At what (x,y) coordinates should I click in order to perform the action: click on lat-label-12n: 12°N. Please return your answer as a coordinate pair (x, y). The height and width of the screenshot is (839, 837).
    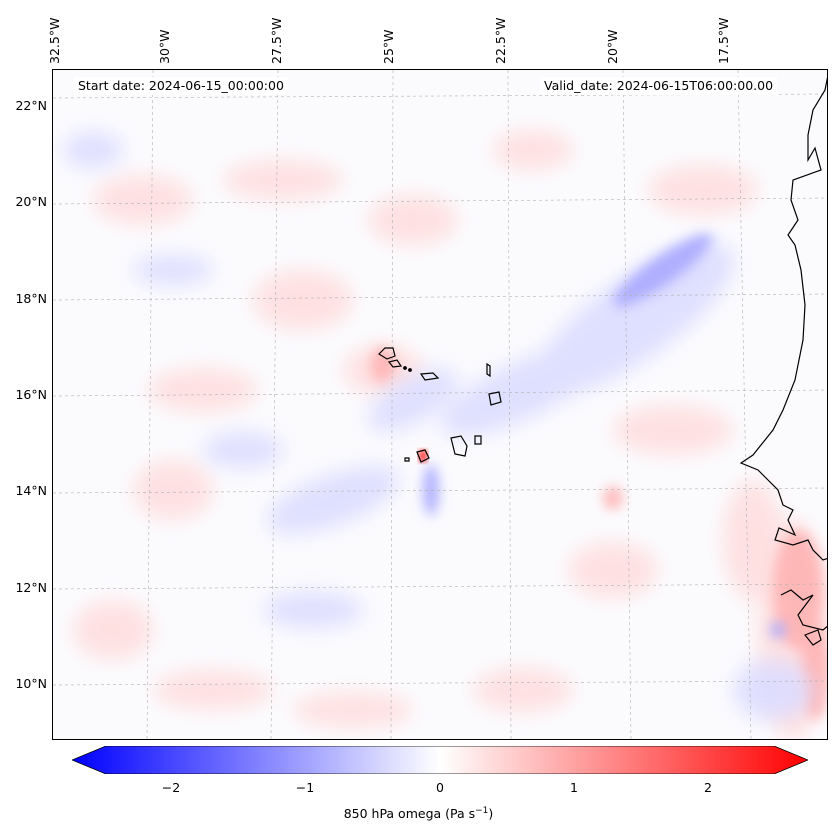
    Looking at the image, I should click on (31, 587).